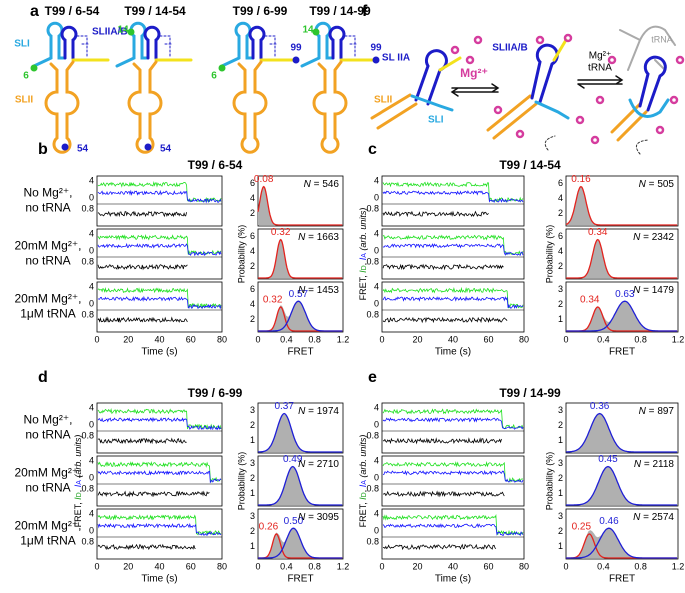 The image size is (685, 593). I want to click on f-linker2, so click(560, 50).